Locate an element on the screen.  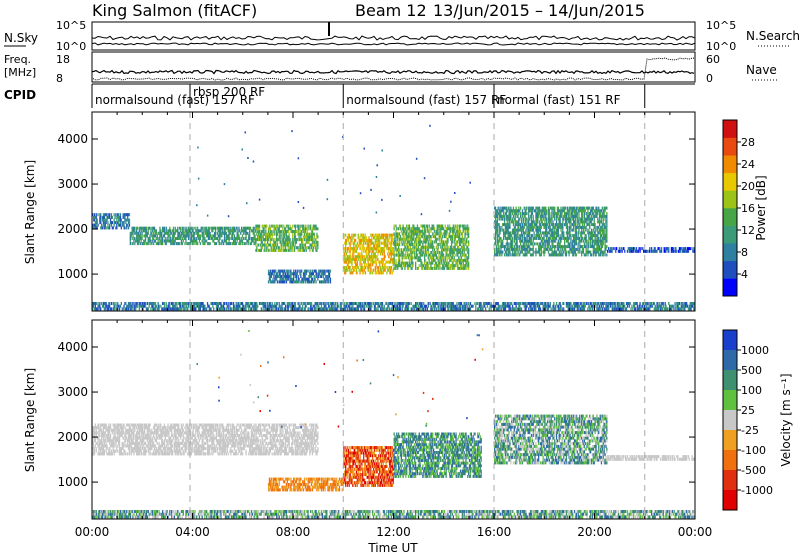
freq-strip: Freq. [MHz] 18 8 60 0 Nave is located at coordinates (391, 68).